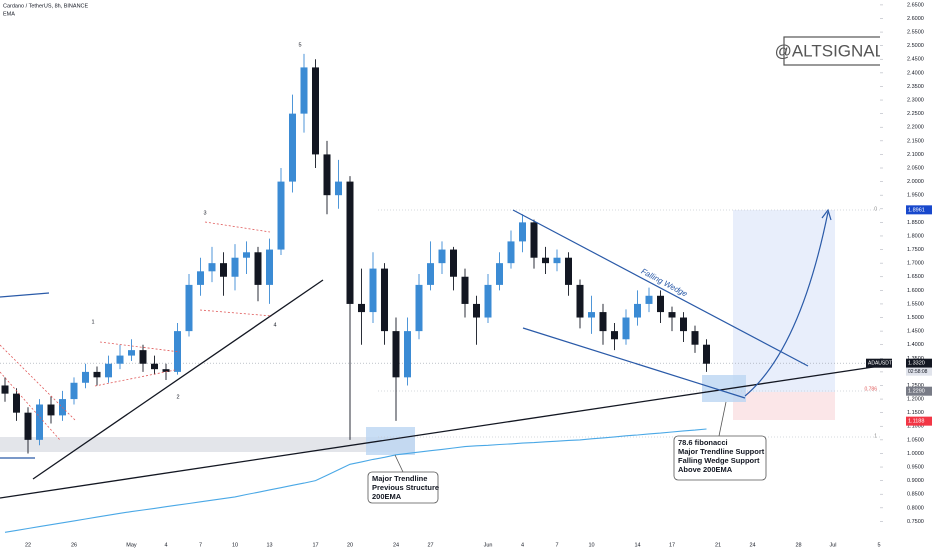 This screenshot has height=550, width=932. I want to click on y-tick-label: 0.7500, so click(915, 522).